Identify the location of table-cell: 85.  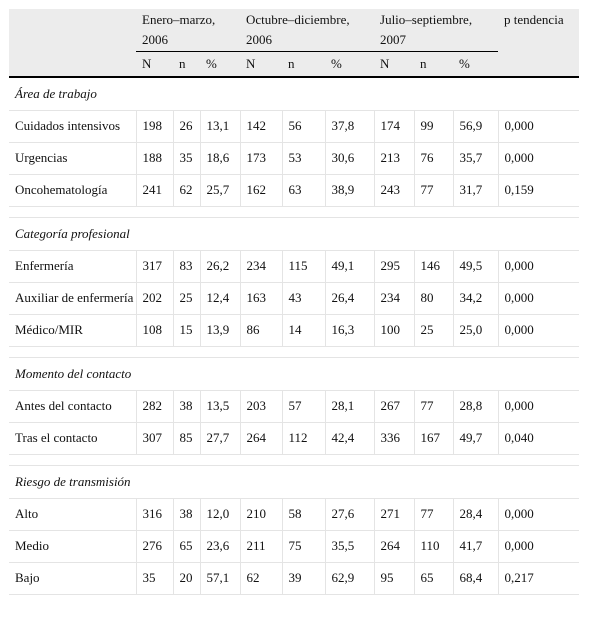
(186, 438).